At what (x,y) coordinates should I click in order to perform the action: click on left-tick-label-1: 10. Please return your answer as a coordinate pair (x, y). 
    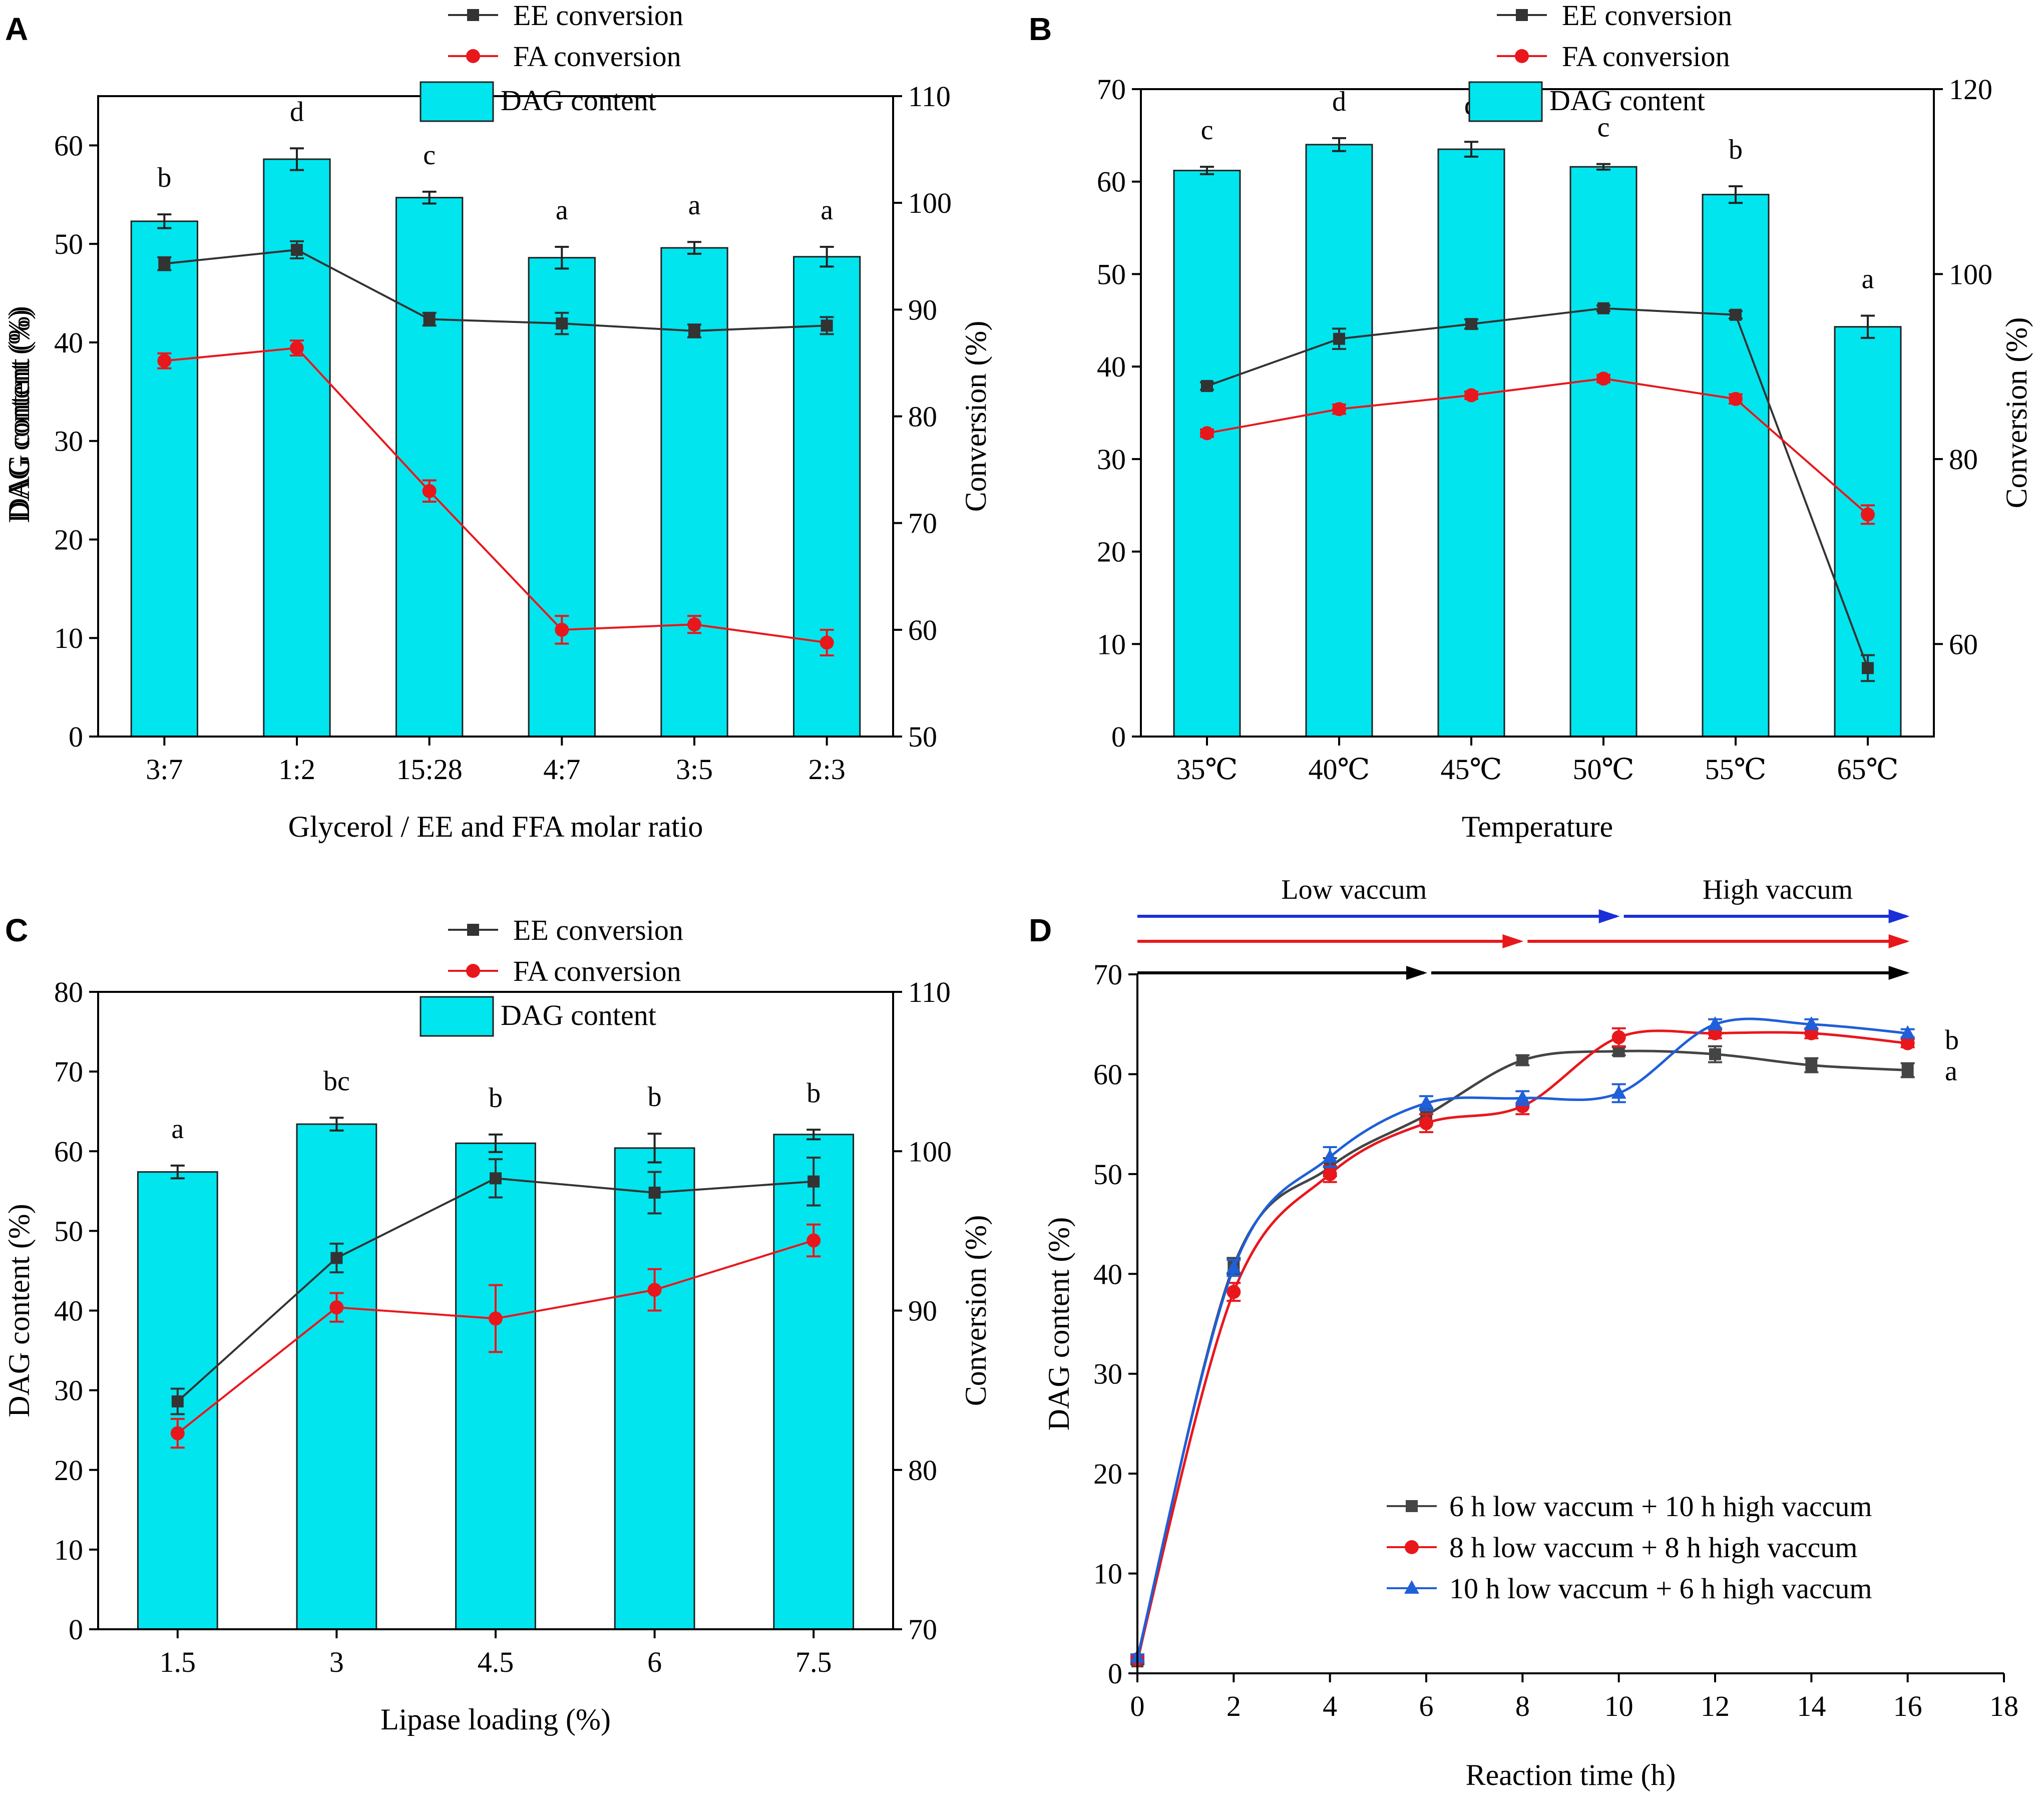
    Looking at the image, I should click on (68, 638).